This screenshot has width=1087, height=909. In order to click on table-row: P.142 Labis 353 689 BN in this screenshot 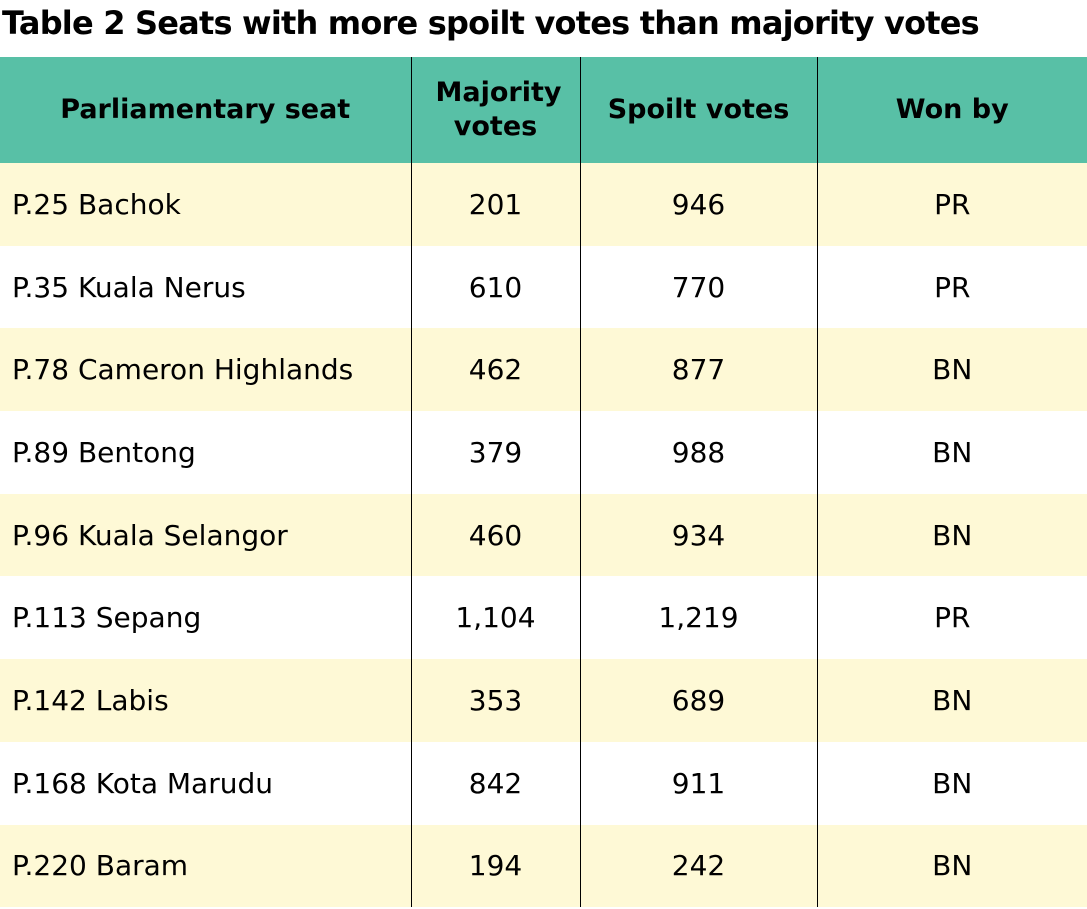, I will do `click(543, 700)`.